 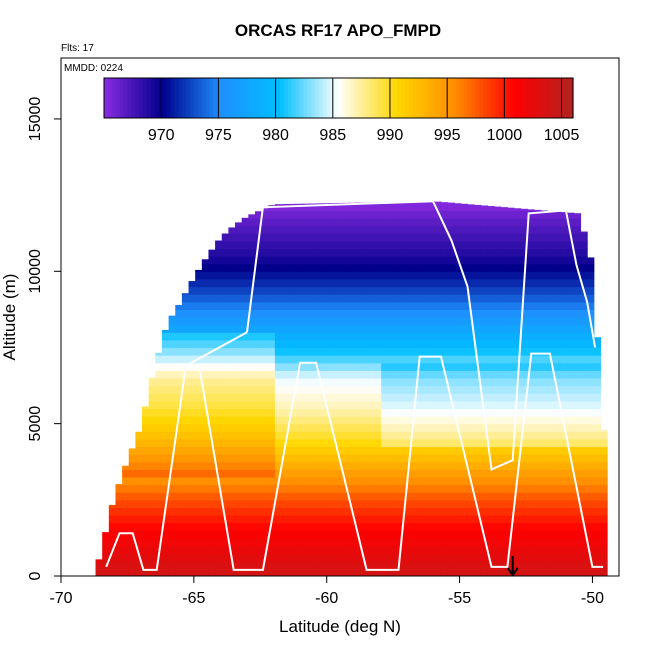 I want to click on y-axis-label: Altitude (m), so click(x=9, y=317).